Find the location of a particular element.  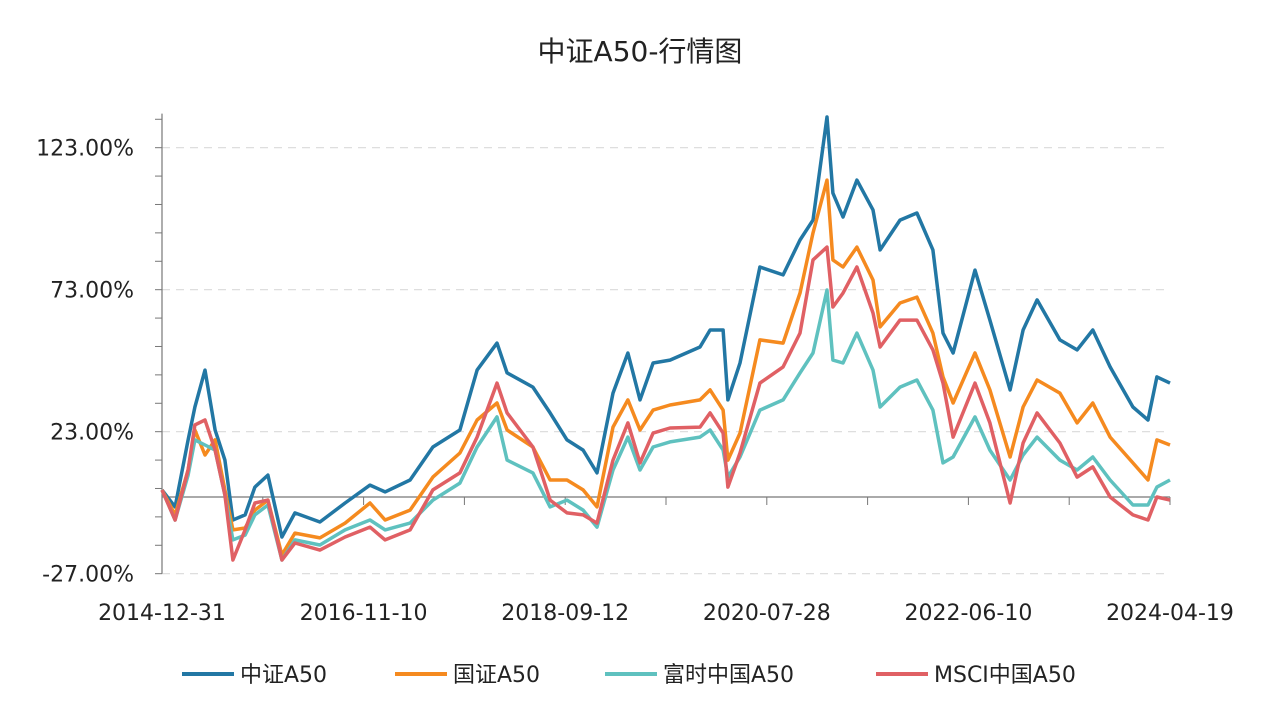

legend-item: 富时中国A50 is located at coordinates (699, 675).